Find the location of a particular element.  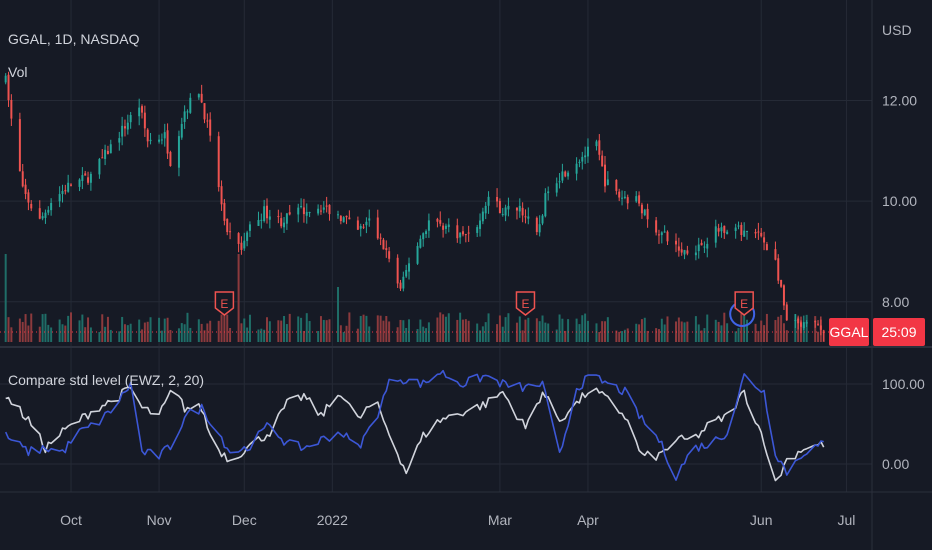

symbol-title: GGAL, 1D, NASDAQ is located at coordinates (74, 39).